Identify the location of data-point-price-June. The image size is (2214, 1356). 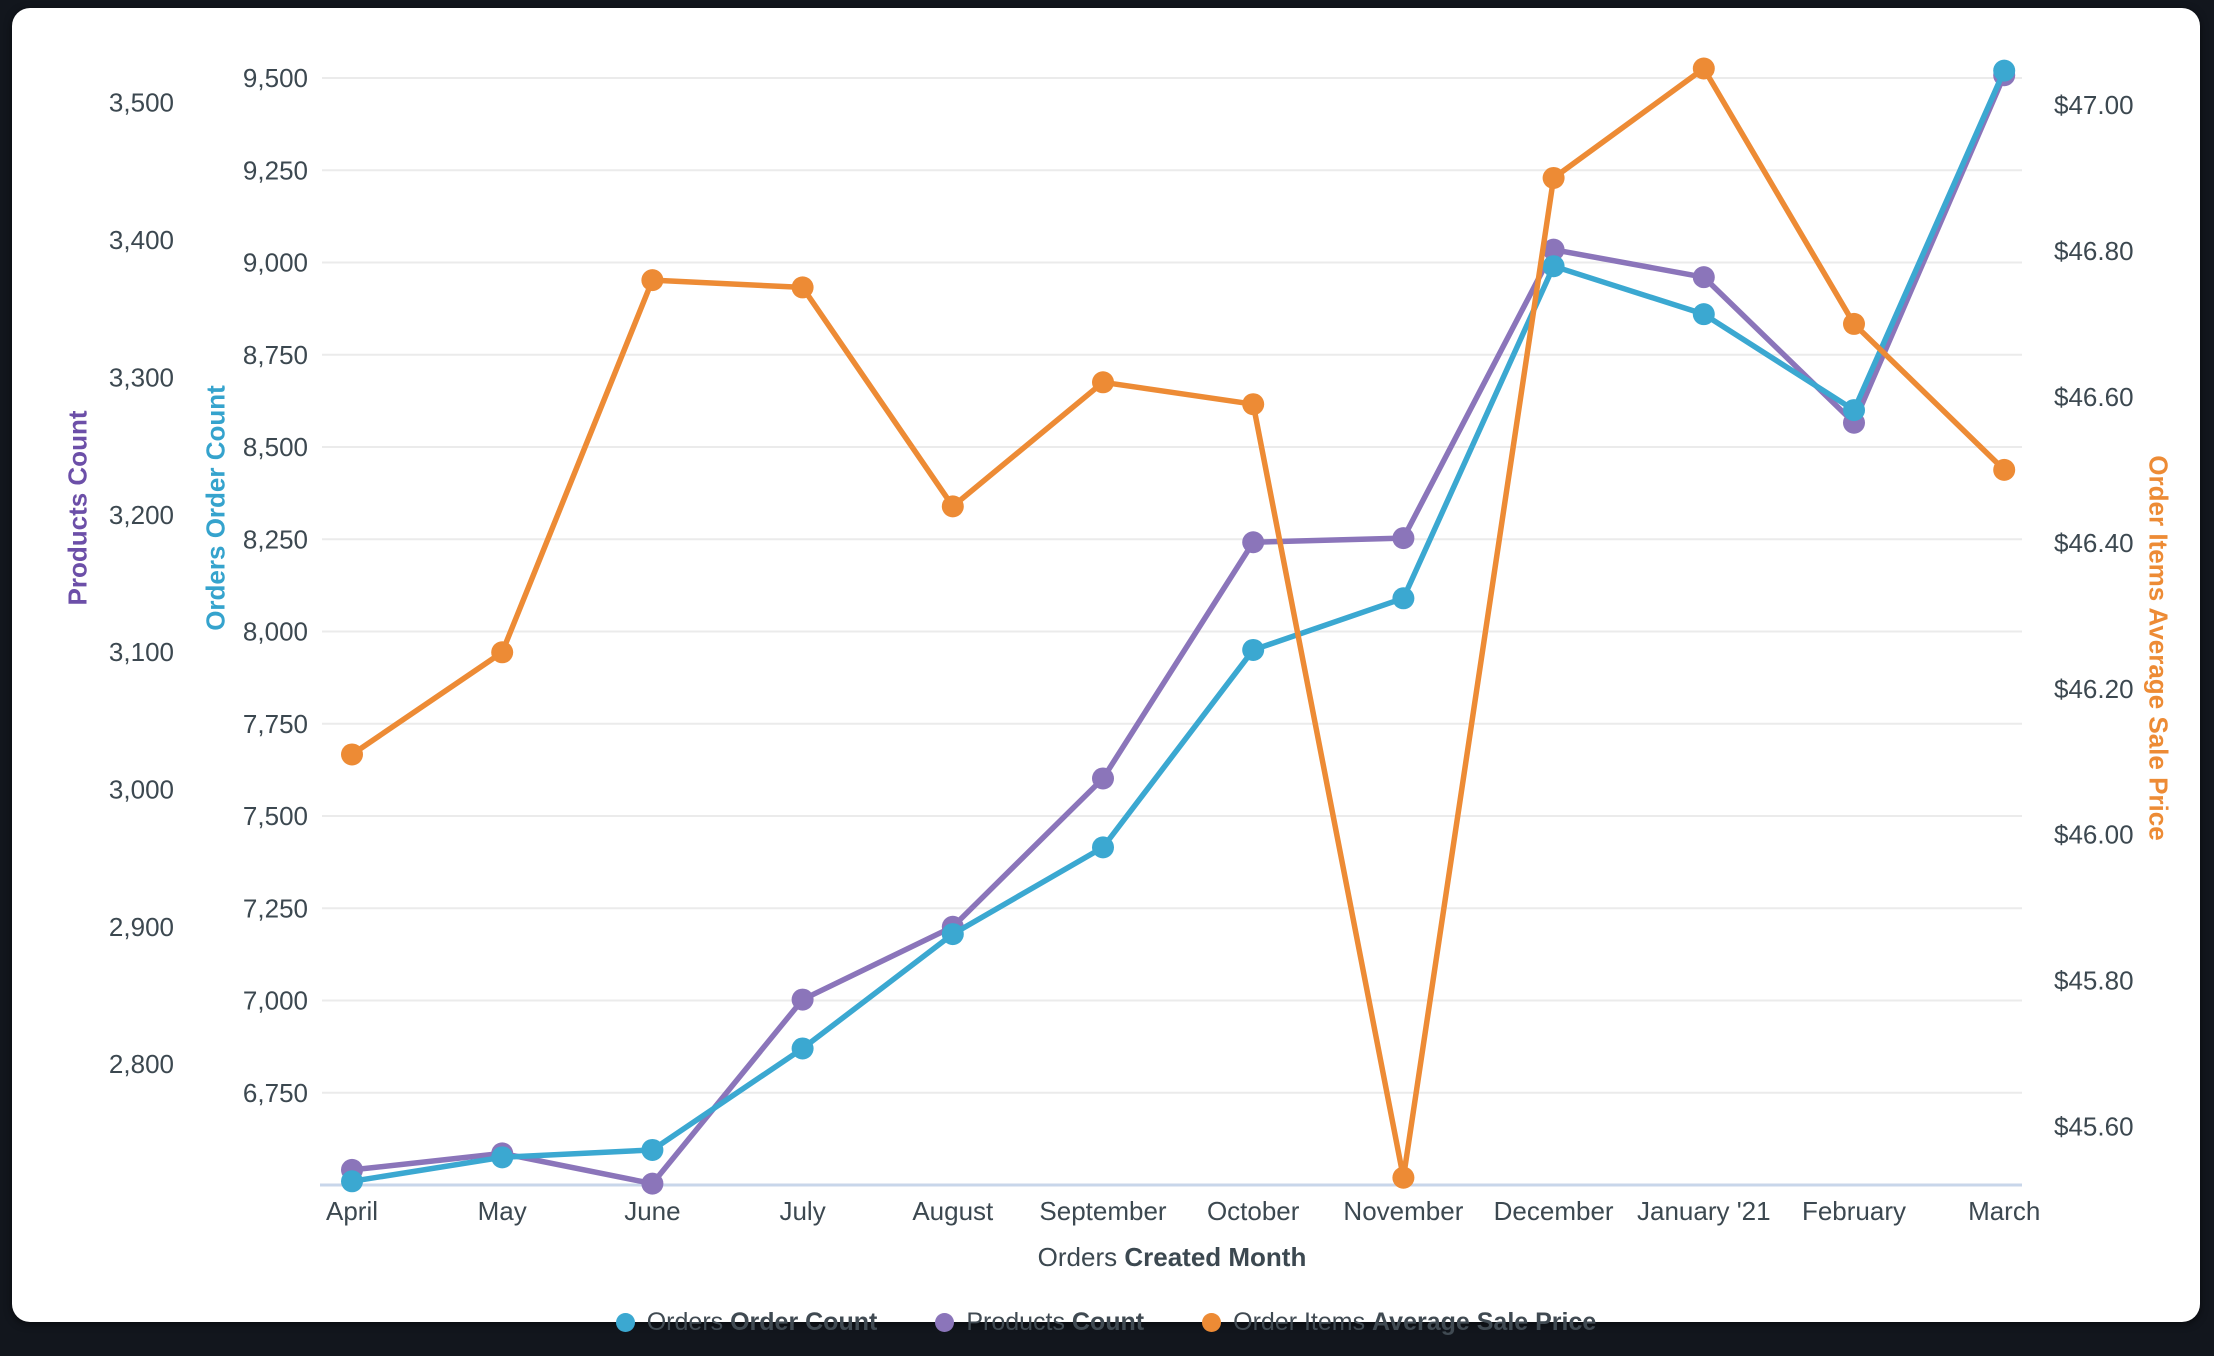
(652, 280).